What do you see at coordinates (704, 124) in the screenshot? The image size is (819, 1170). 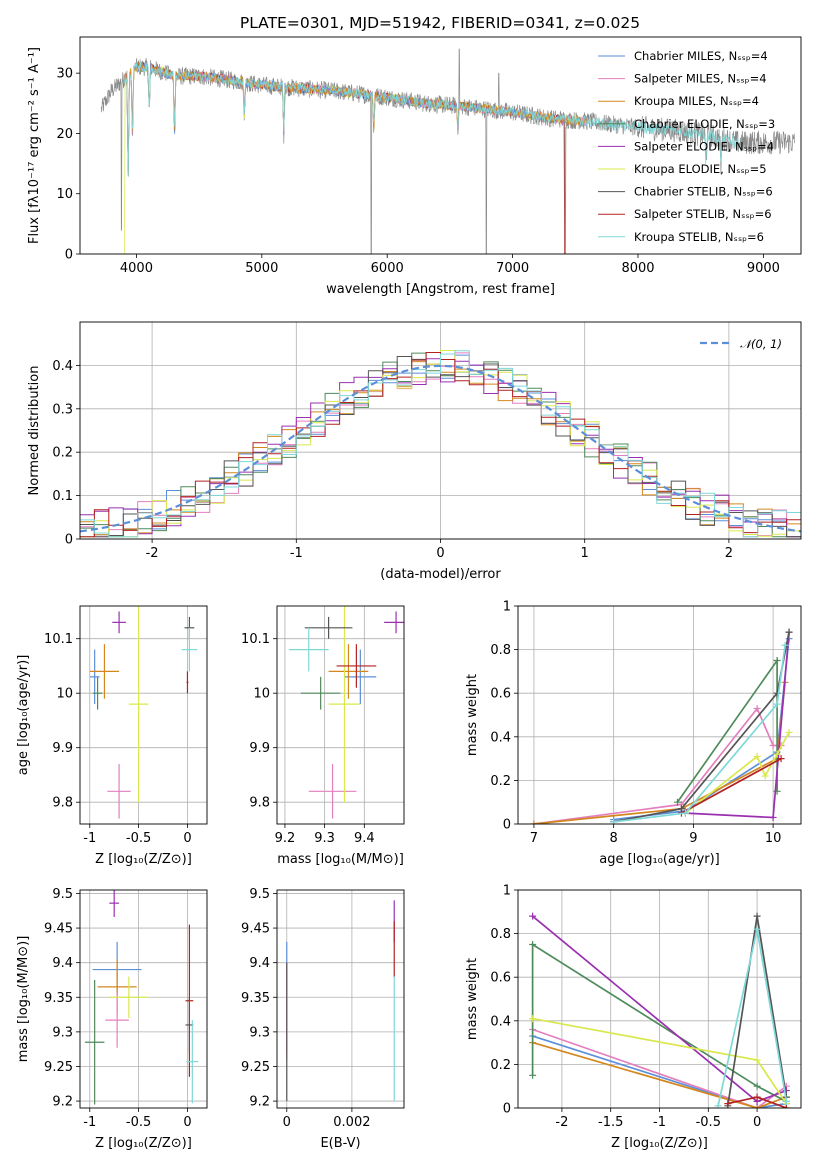 I see `legend-label: Chabrier ELODIE, Nₛₛₚ=3` at bounding box center [704, 124].